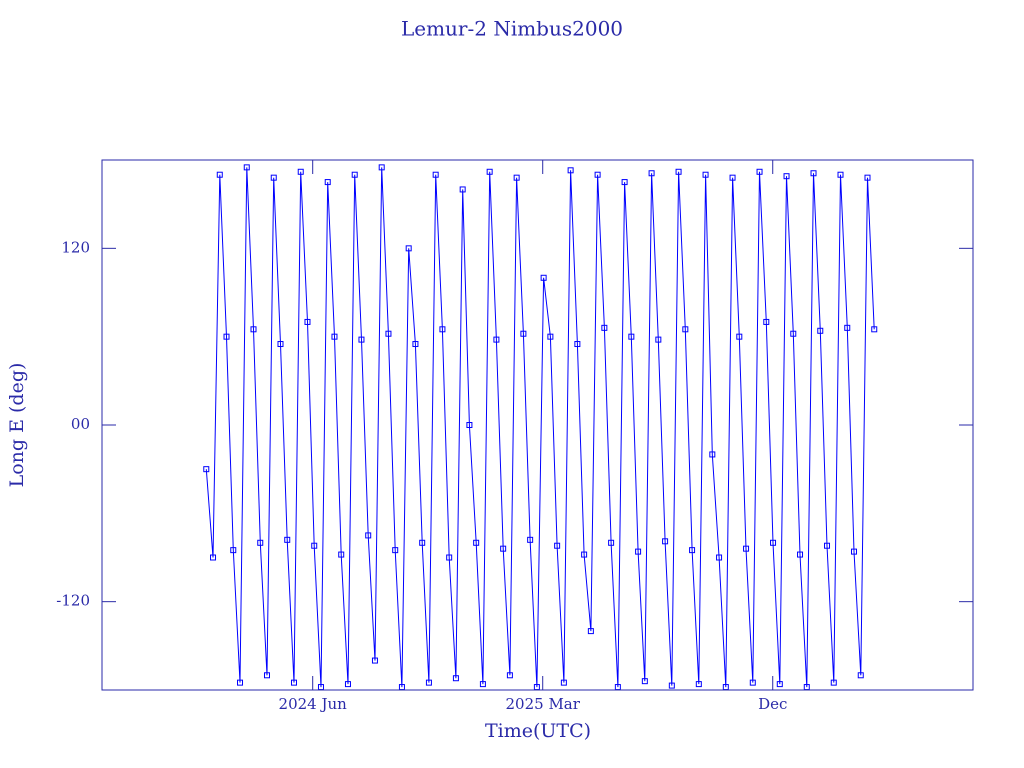  What do you see at coordinates (313, 704) in the screenshot?
I see `x-tick-label: 2024 Jun` at bounding box center [313, 704].